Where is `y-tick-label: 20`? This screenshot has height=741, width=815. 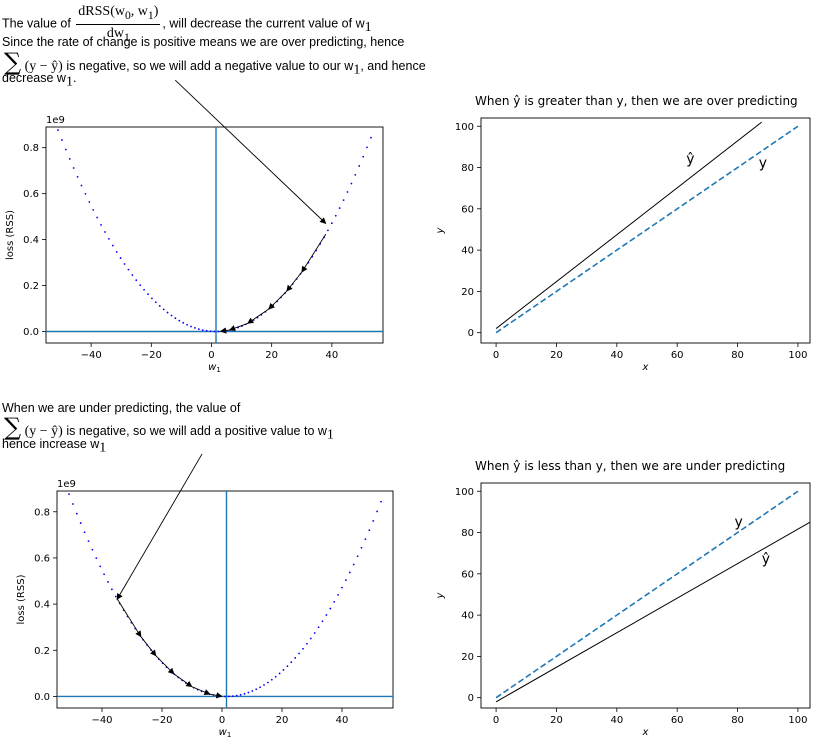
y-tick-label: 20 is located at coordinates (467, 657).